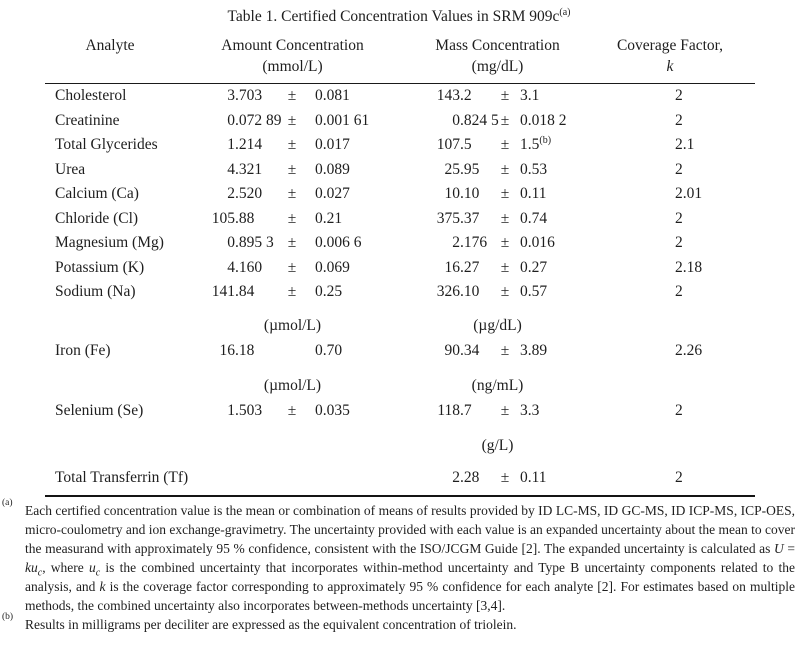  I want to click on amount-value-int: 3, so click(231, 95).